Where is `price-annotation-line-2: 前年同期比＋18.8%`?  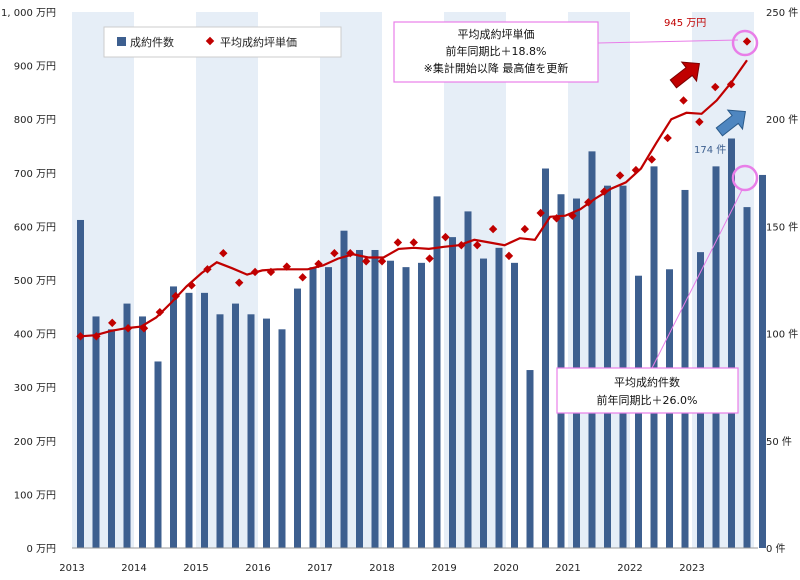 price-annotation-line-2: 前年同期比＋18.8% is located at coordinates (496, 51).